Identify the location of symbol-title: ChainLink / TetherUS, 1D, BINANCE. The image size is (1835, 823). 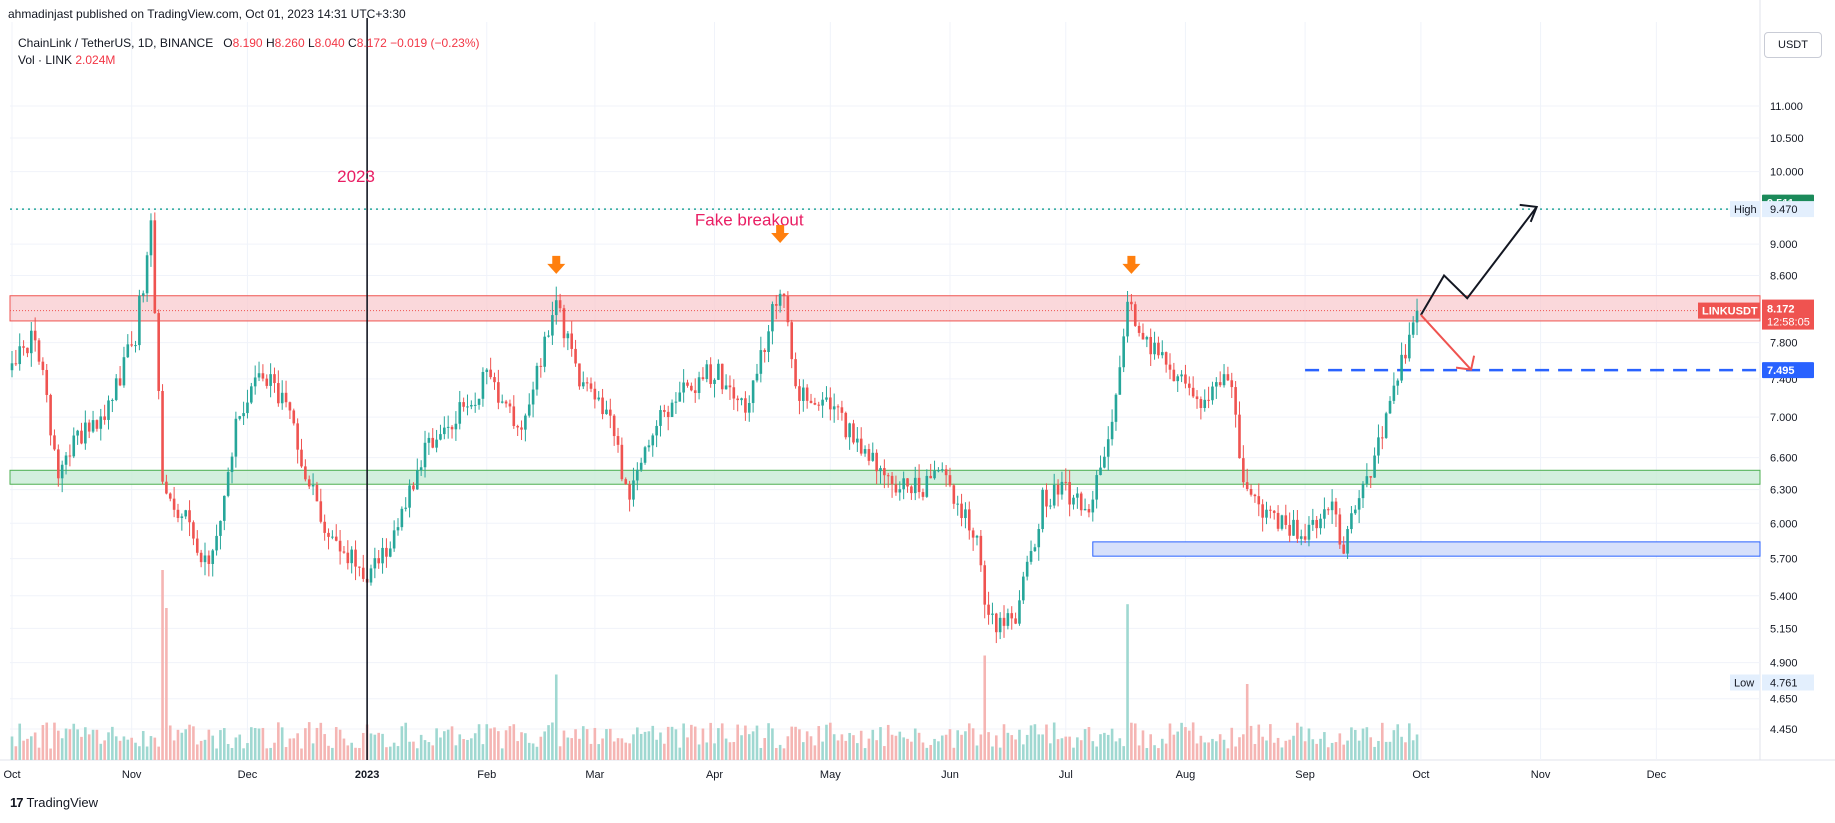
(116, 43).